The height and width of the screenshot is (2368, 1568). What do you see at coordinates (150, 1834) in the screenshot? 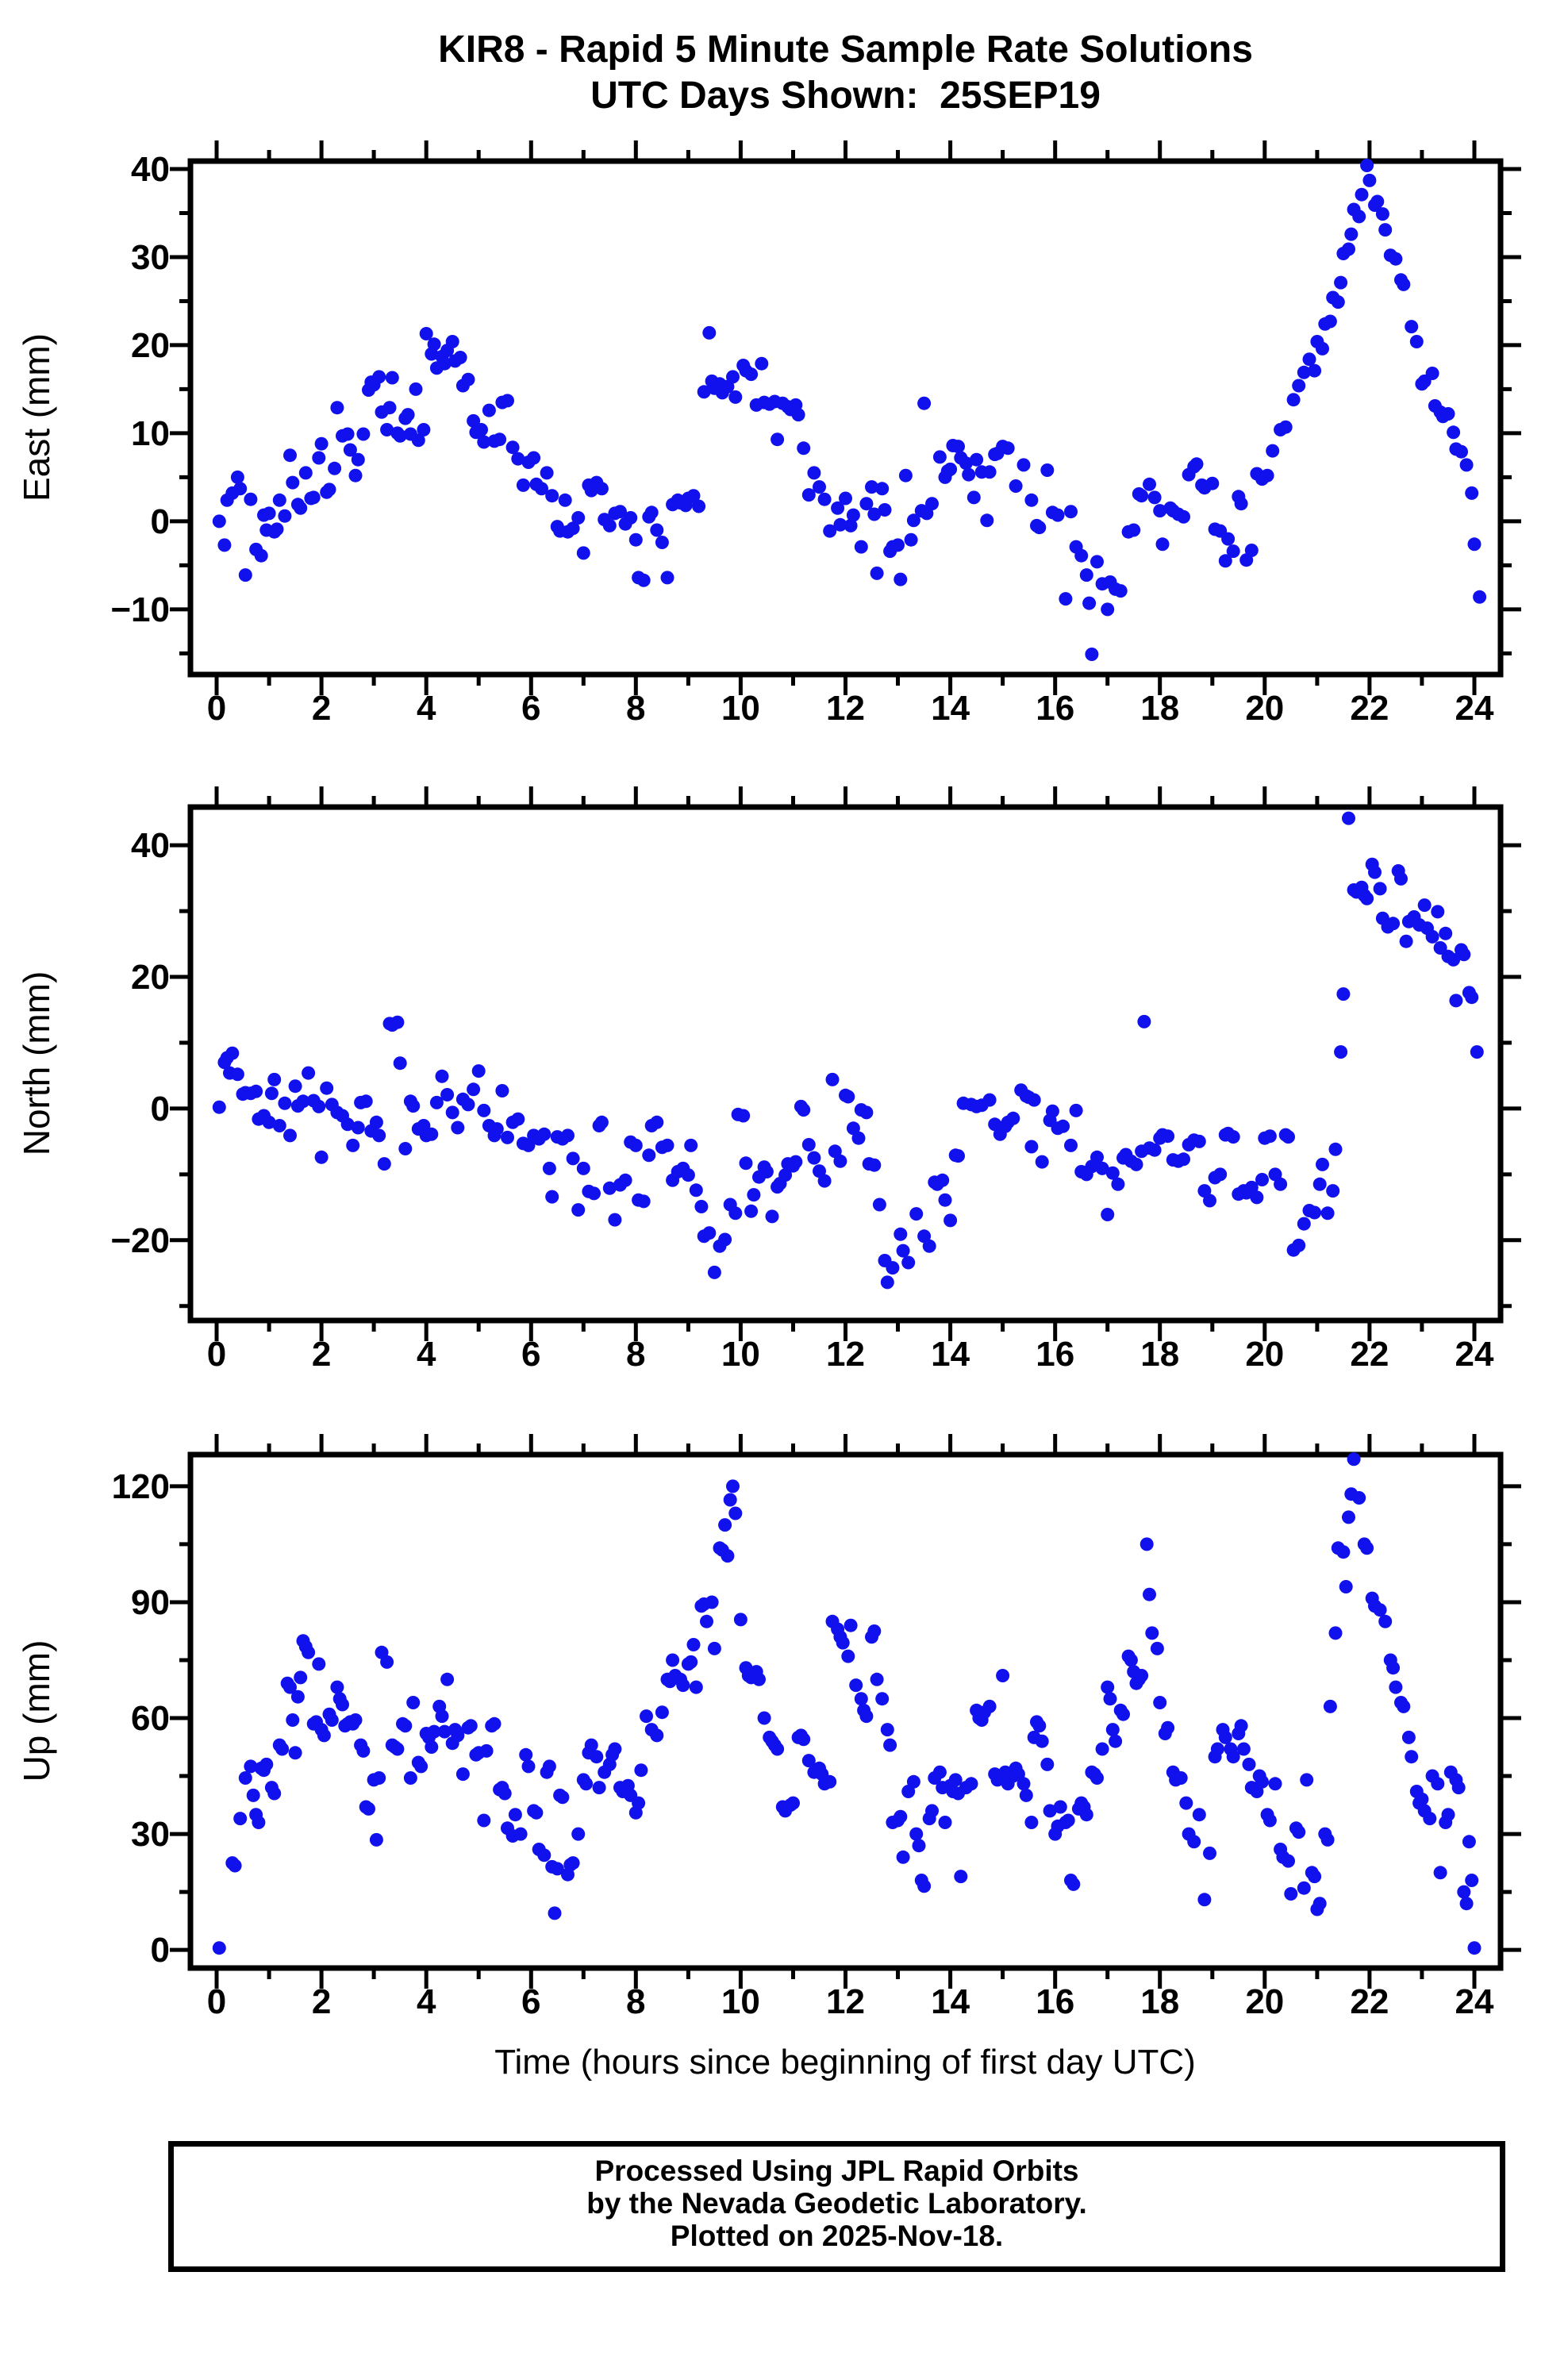
I see `up-y-tick-label: 30` at bounding box center [150, 1834].